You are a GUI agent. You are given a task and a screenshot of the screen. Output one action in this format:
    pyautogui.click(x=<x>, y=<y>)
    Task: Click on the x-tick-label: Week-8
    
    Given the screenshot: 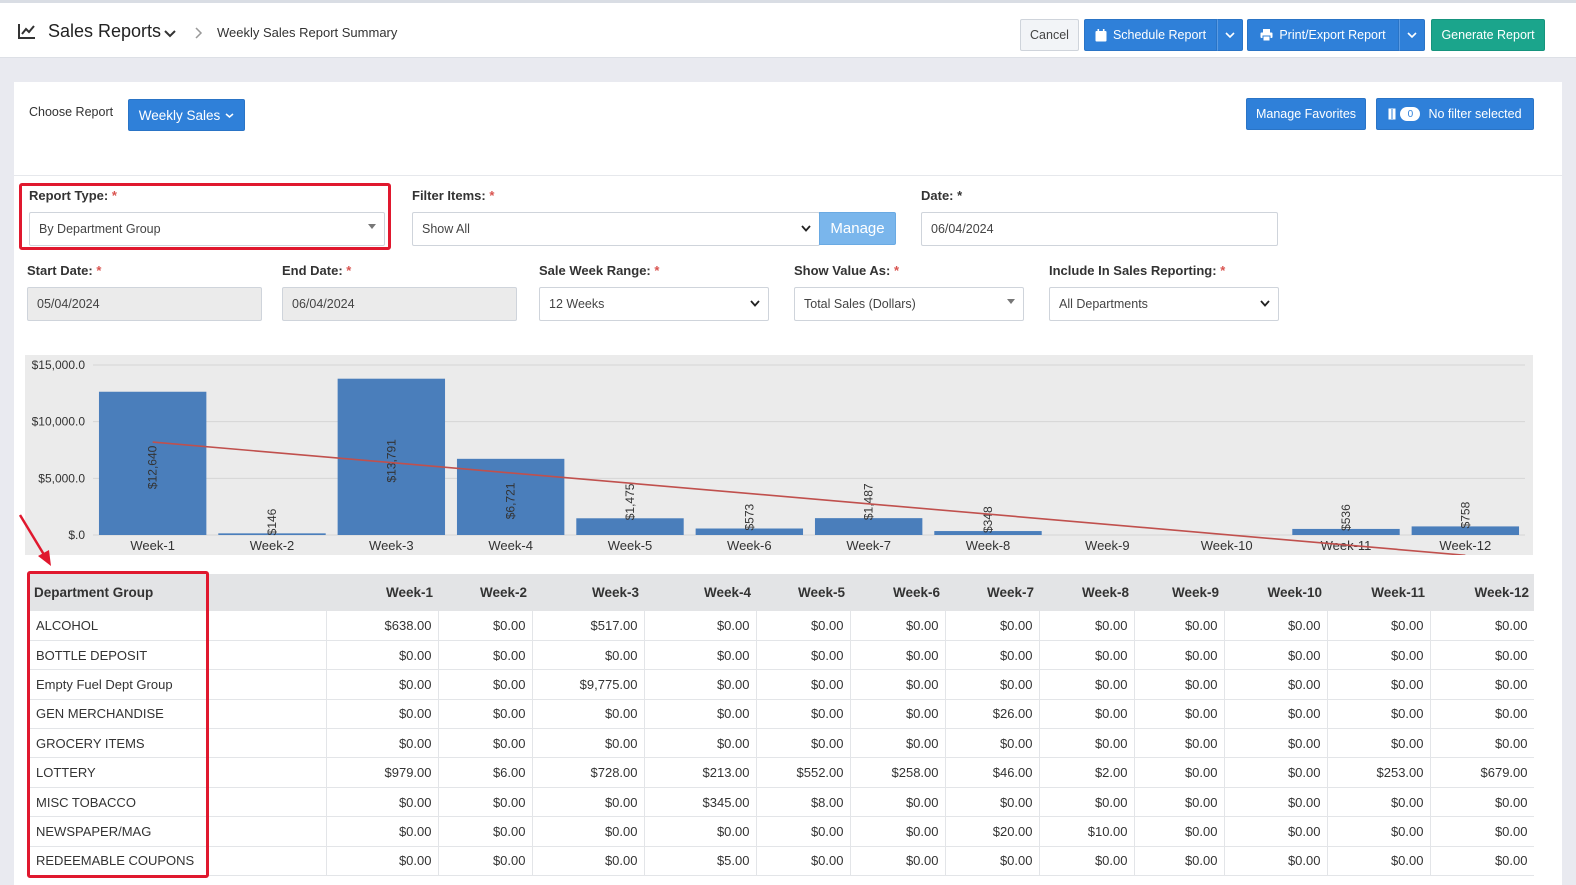 What is the action you would take?
    pyautogui.click(x=988, y=545)
    